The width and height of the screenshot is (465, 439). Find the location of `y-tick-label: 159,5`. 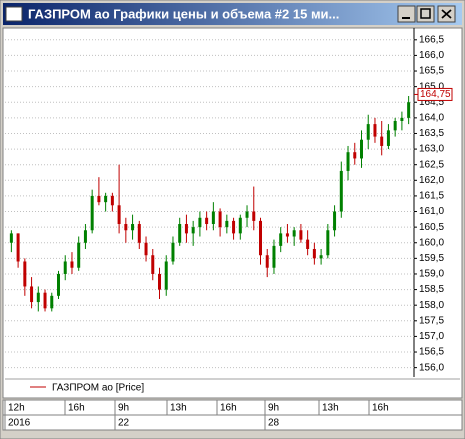

y-tick-label: 159,5 is located at coordinates (431, 258).